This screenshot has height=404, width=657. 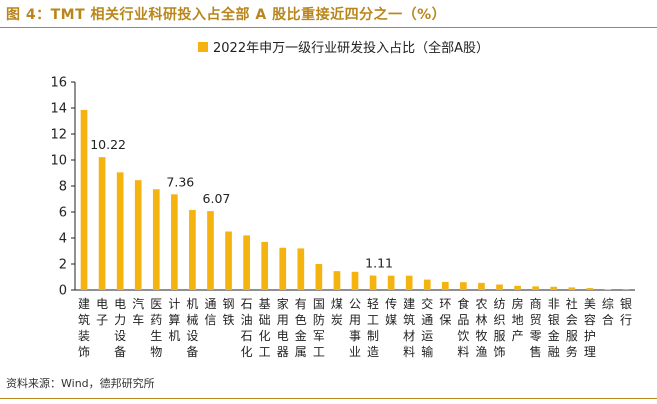 I want to click on y-tick-label: 8, so click(x=63, y=187).